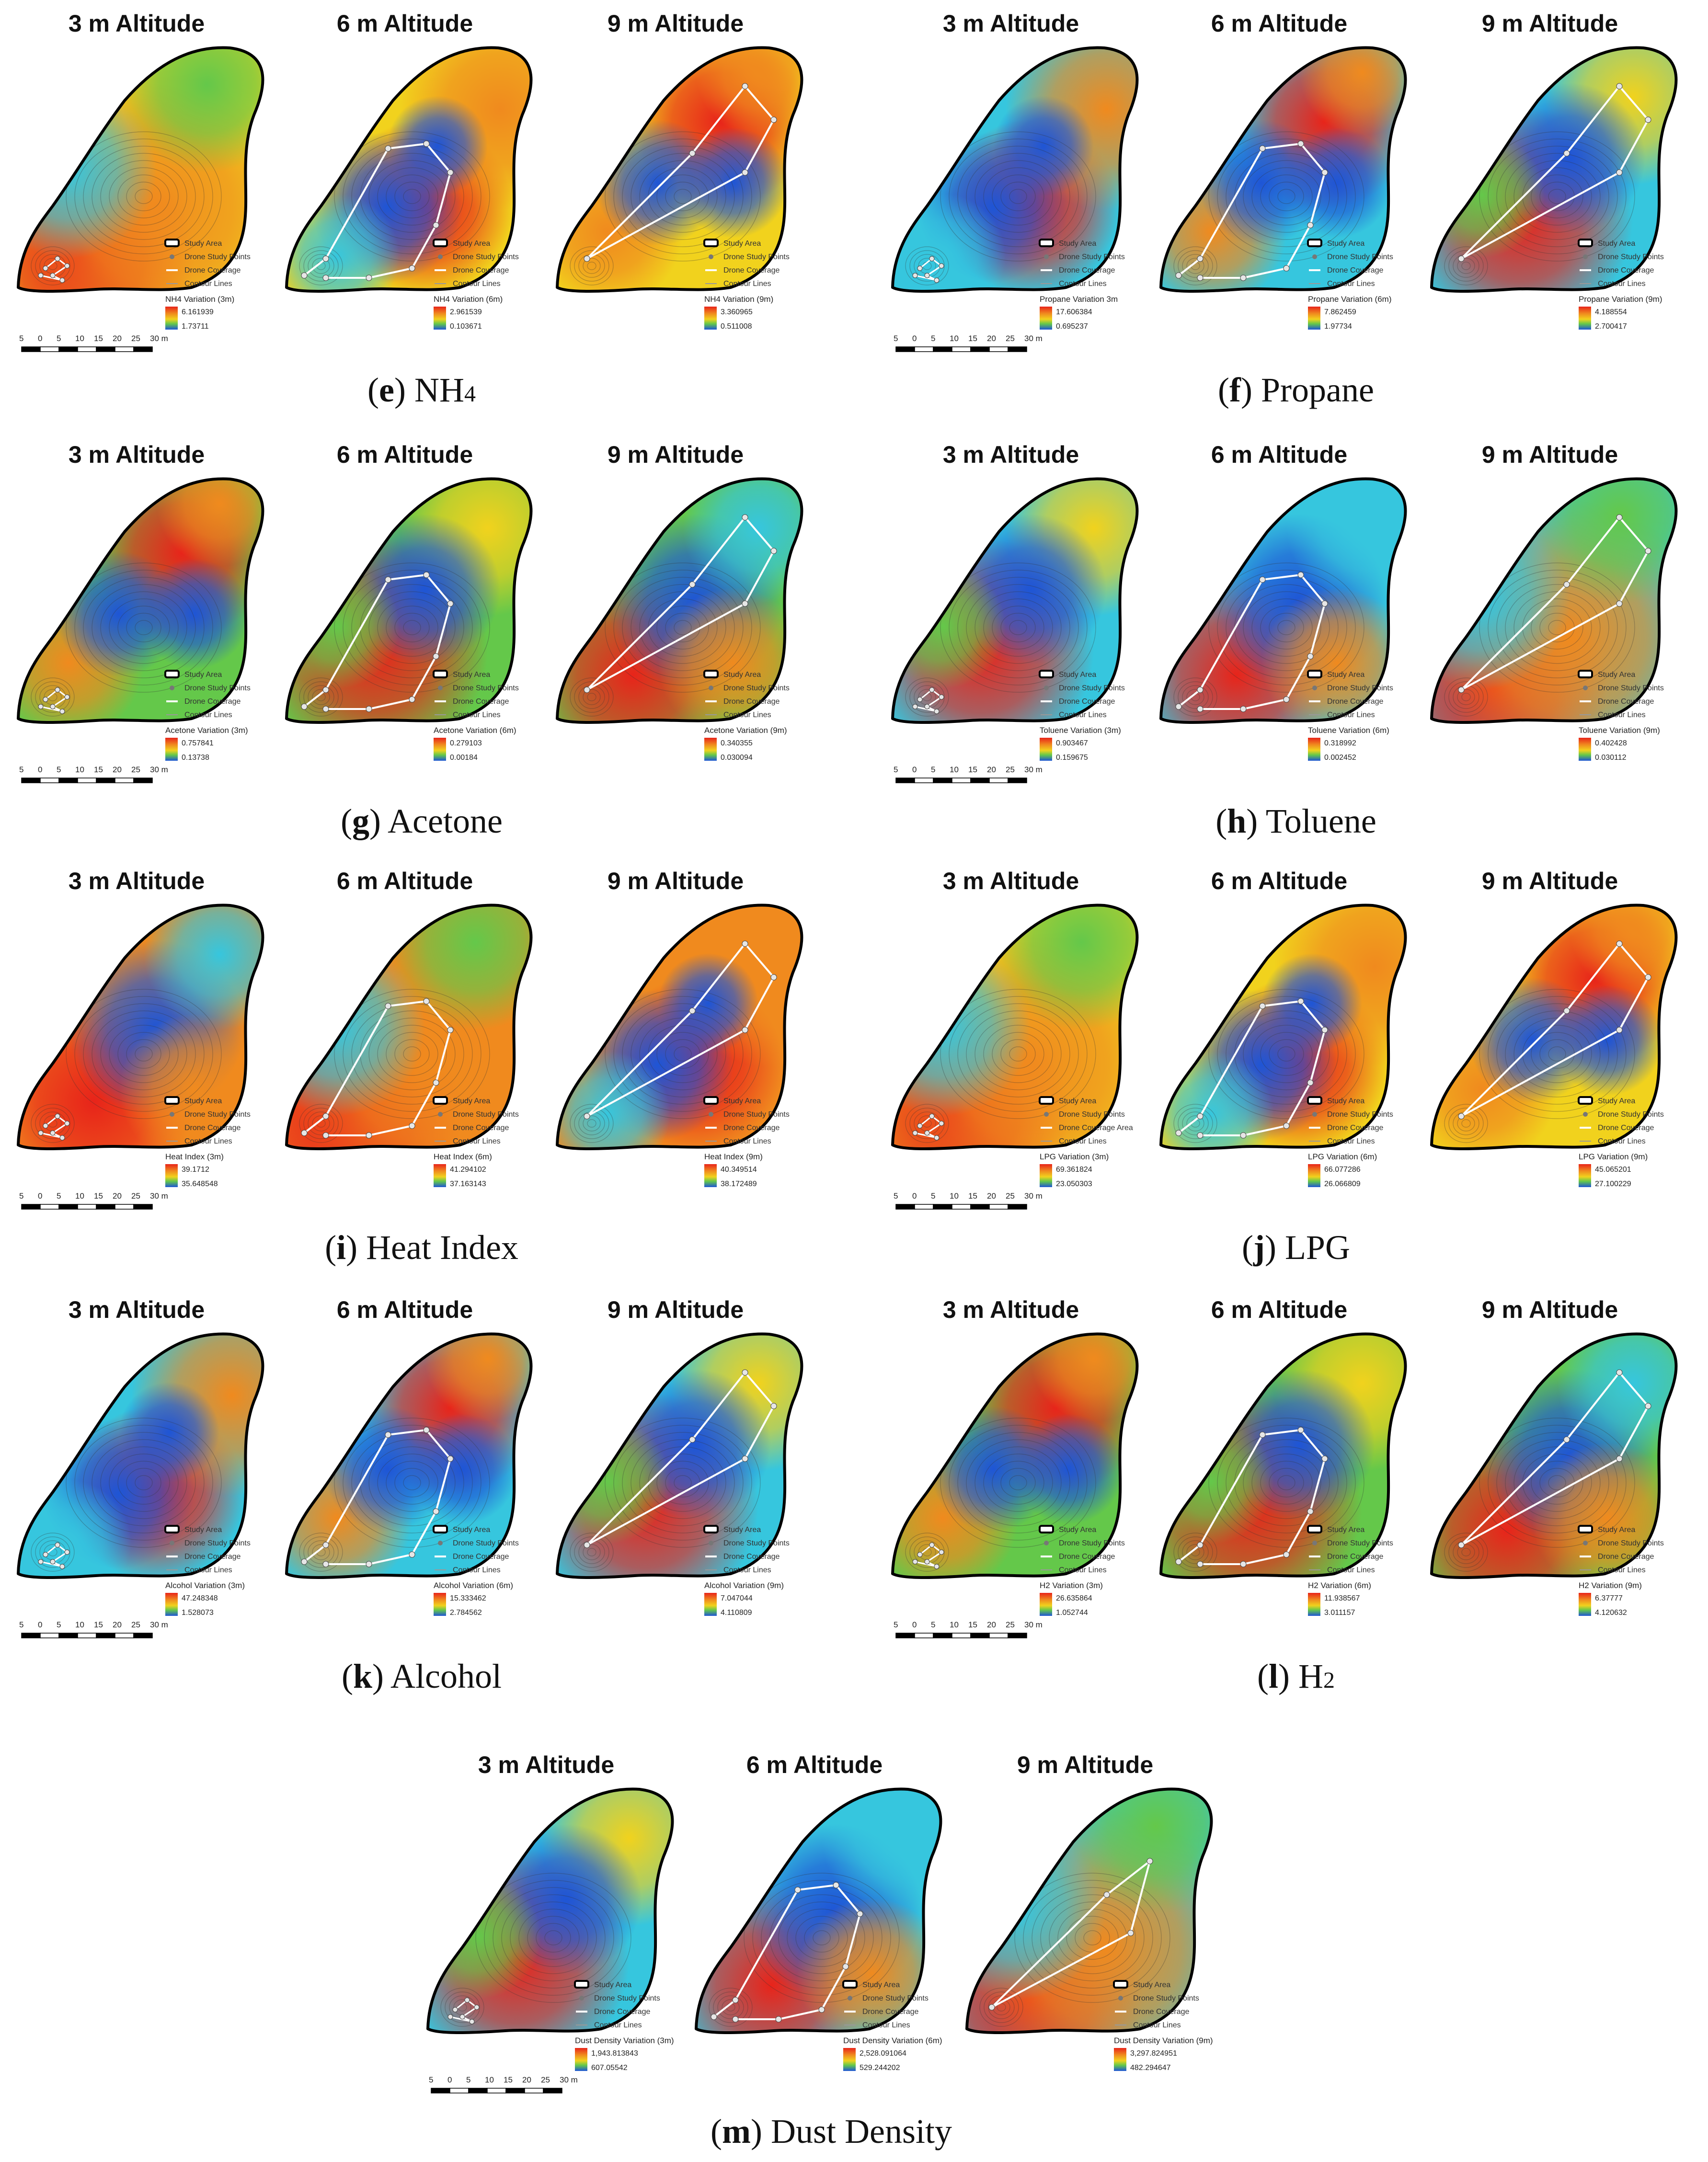 The image size is (1708, 2162). I want to click on altitude-title: 6 m Altitude, so click(405, 23).